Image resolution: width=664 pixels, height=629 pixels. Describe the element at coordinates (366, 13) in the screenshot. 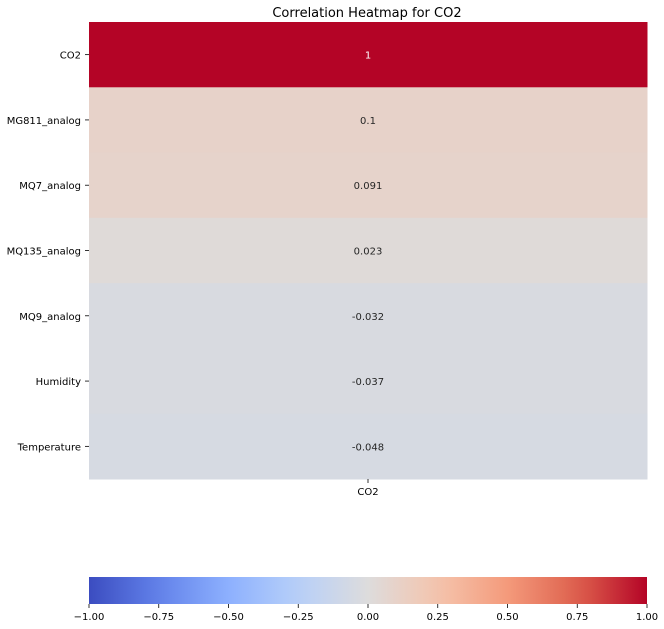

I see `chart-title: Correlation Heatmap for CO2` at that location.